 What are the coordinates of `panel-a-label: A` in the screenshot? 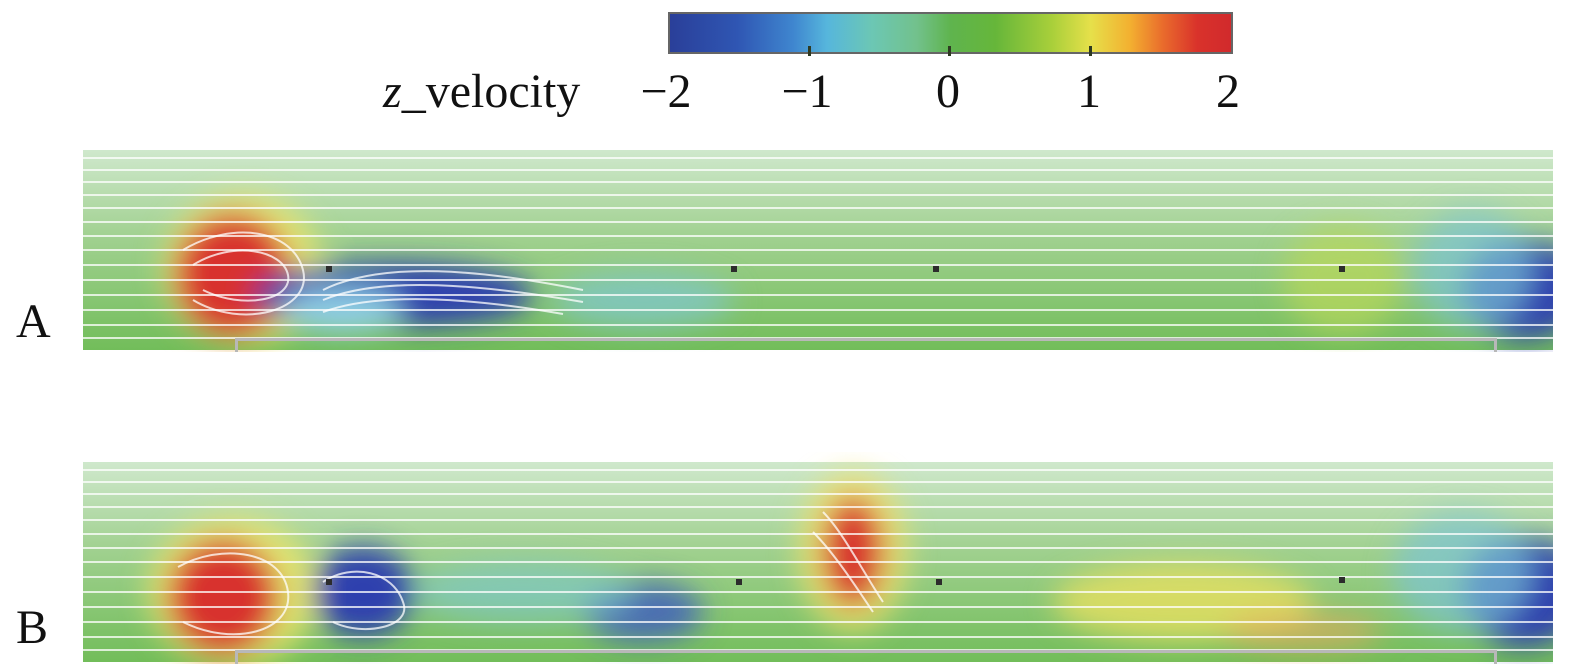 It's located at (33, 321).